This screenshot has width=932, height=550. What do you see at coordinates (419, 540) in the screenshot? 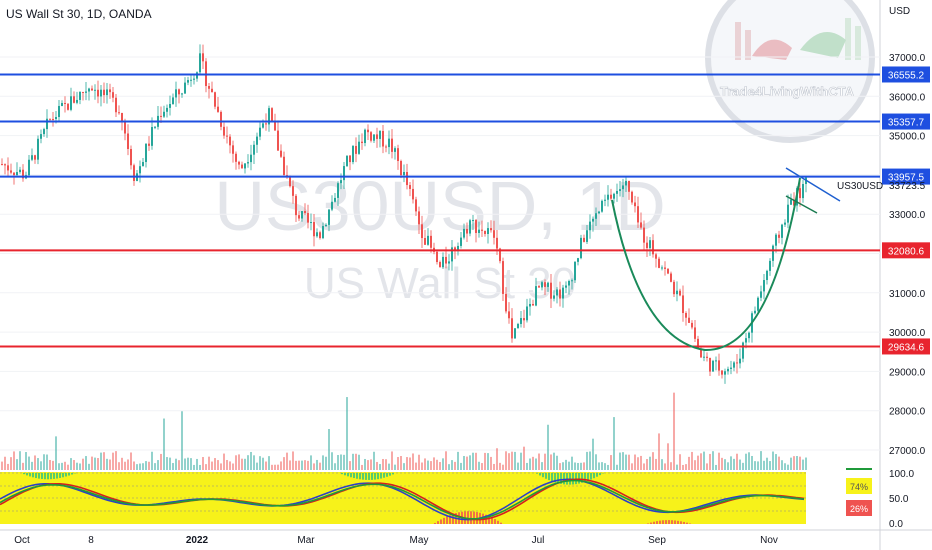
I see `time-tick-label: May` at bounding box center [419, 540].